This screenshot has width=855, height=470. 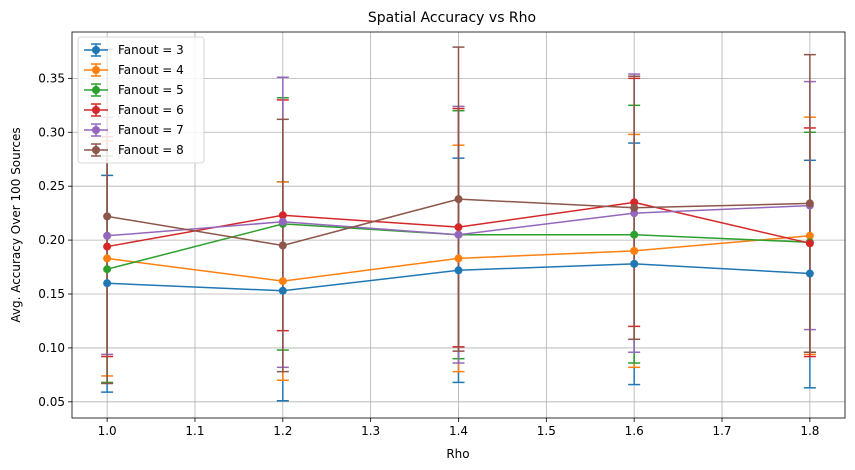 I want to click on y-tick-label: 0.25, so click(x=51, y=186).